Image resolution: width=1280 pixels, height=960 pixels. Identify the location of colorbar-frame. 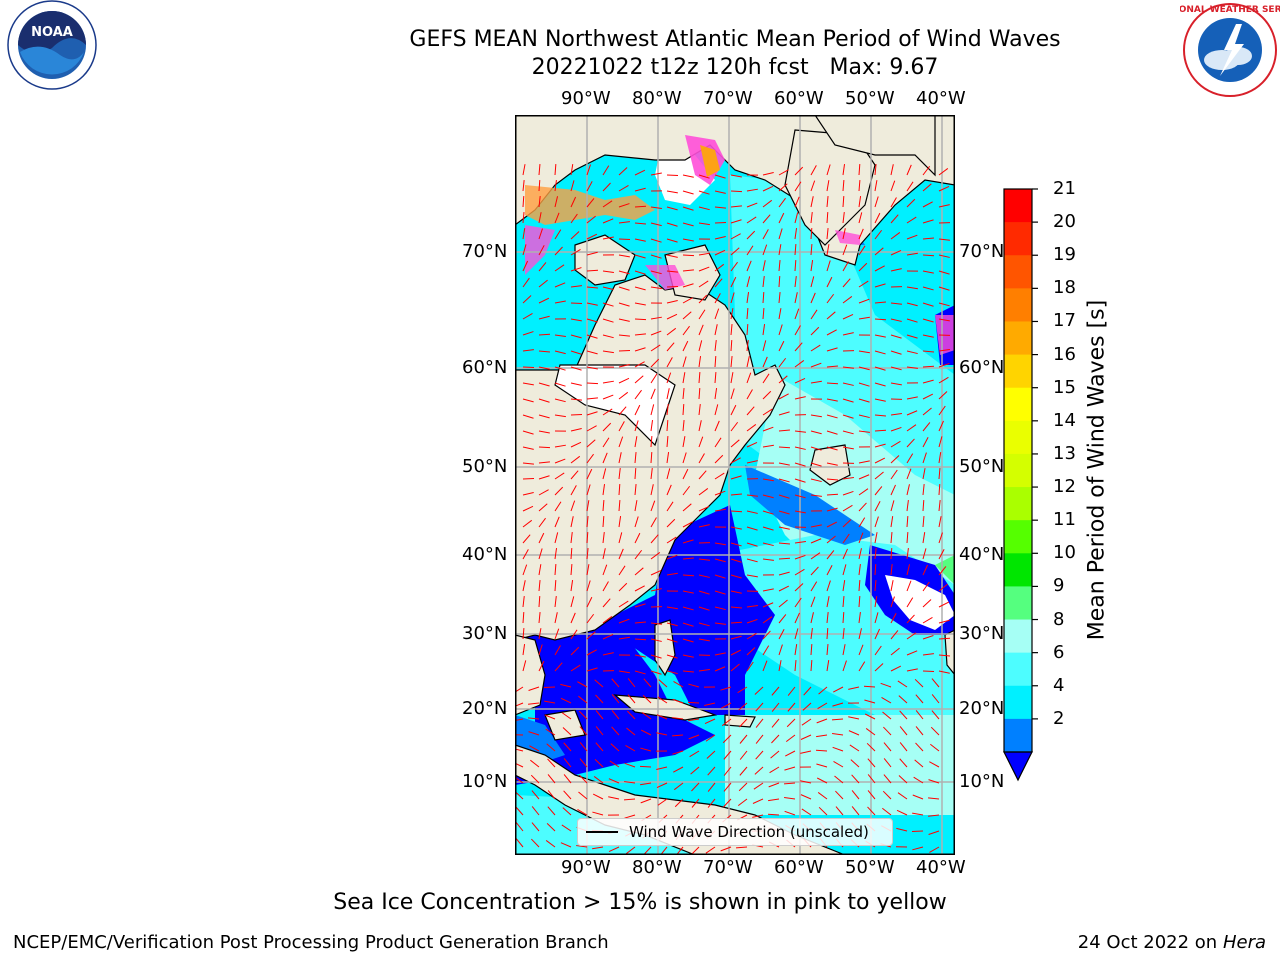
(1018, 470).